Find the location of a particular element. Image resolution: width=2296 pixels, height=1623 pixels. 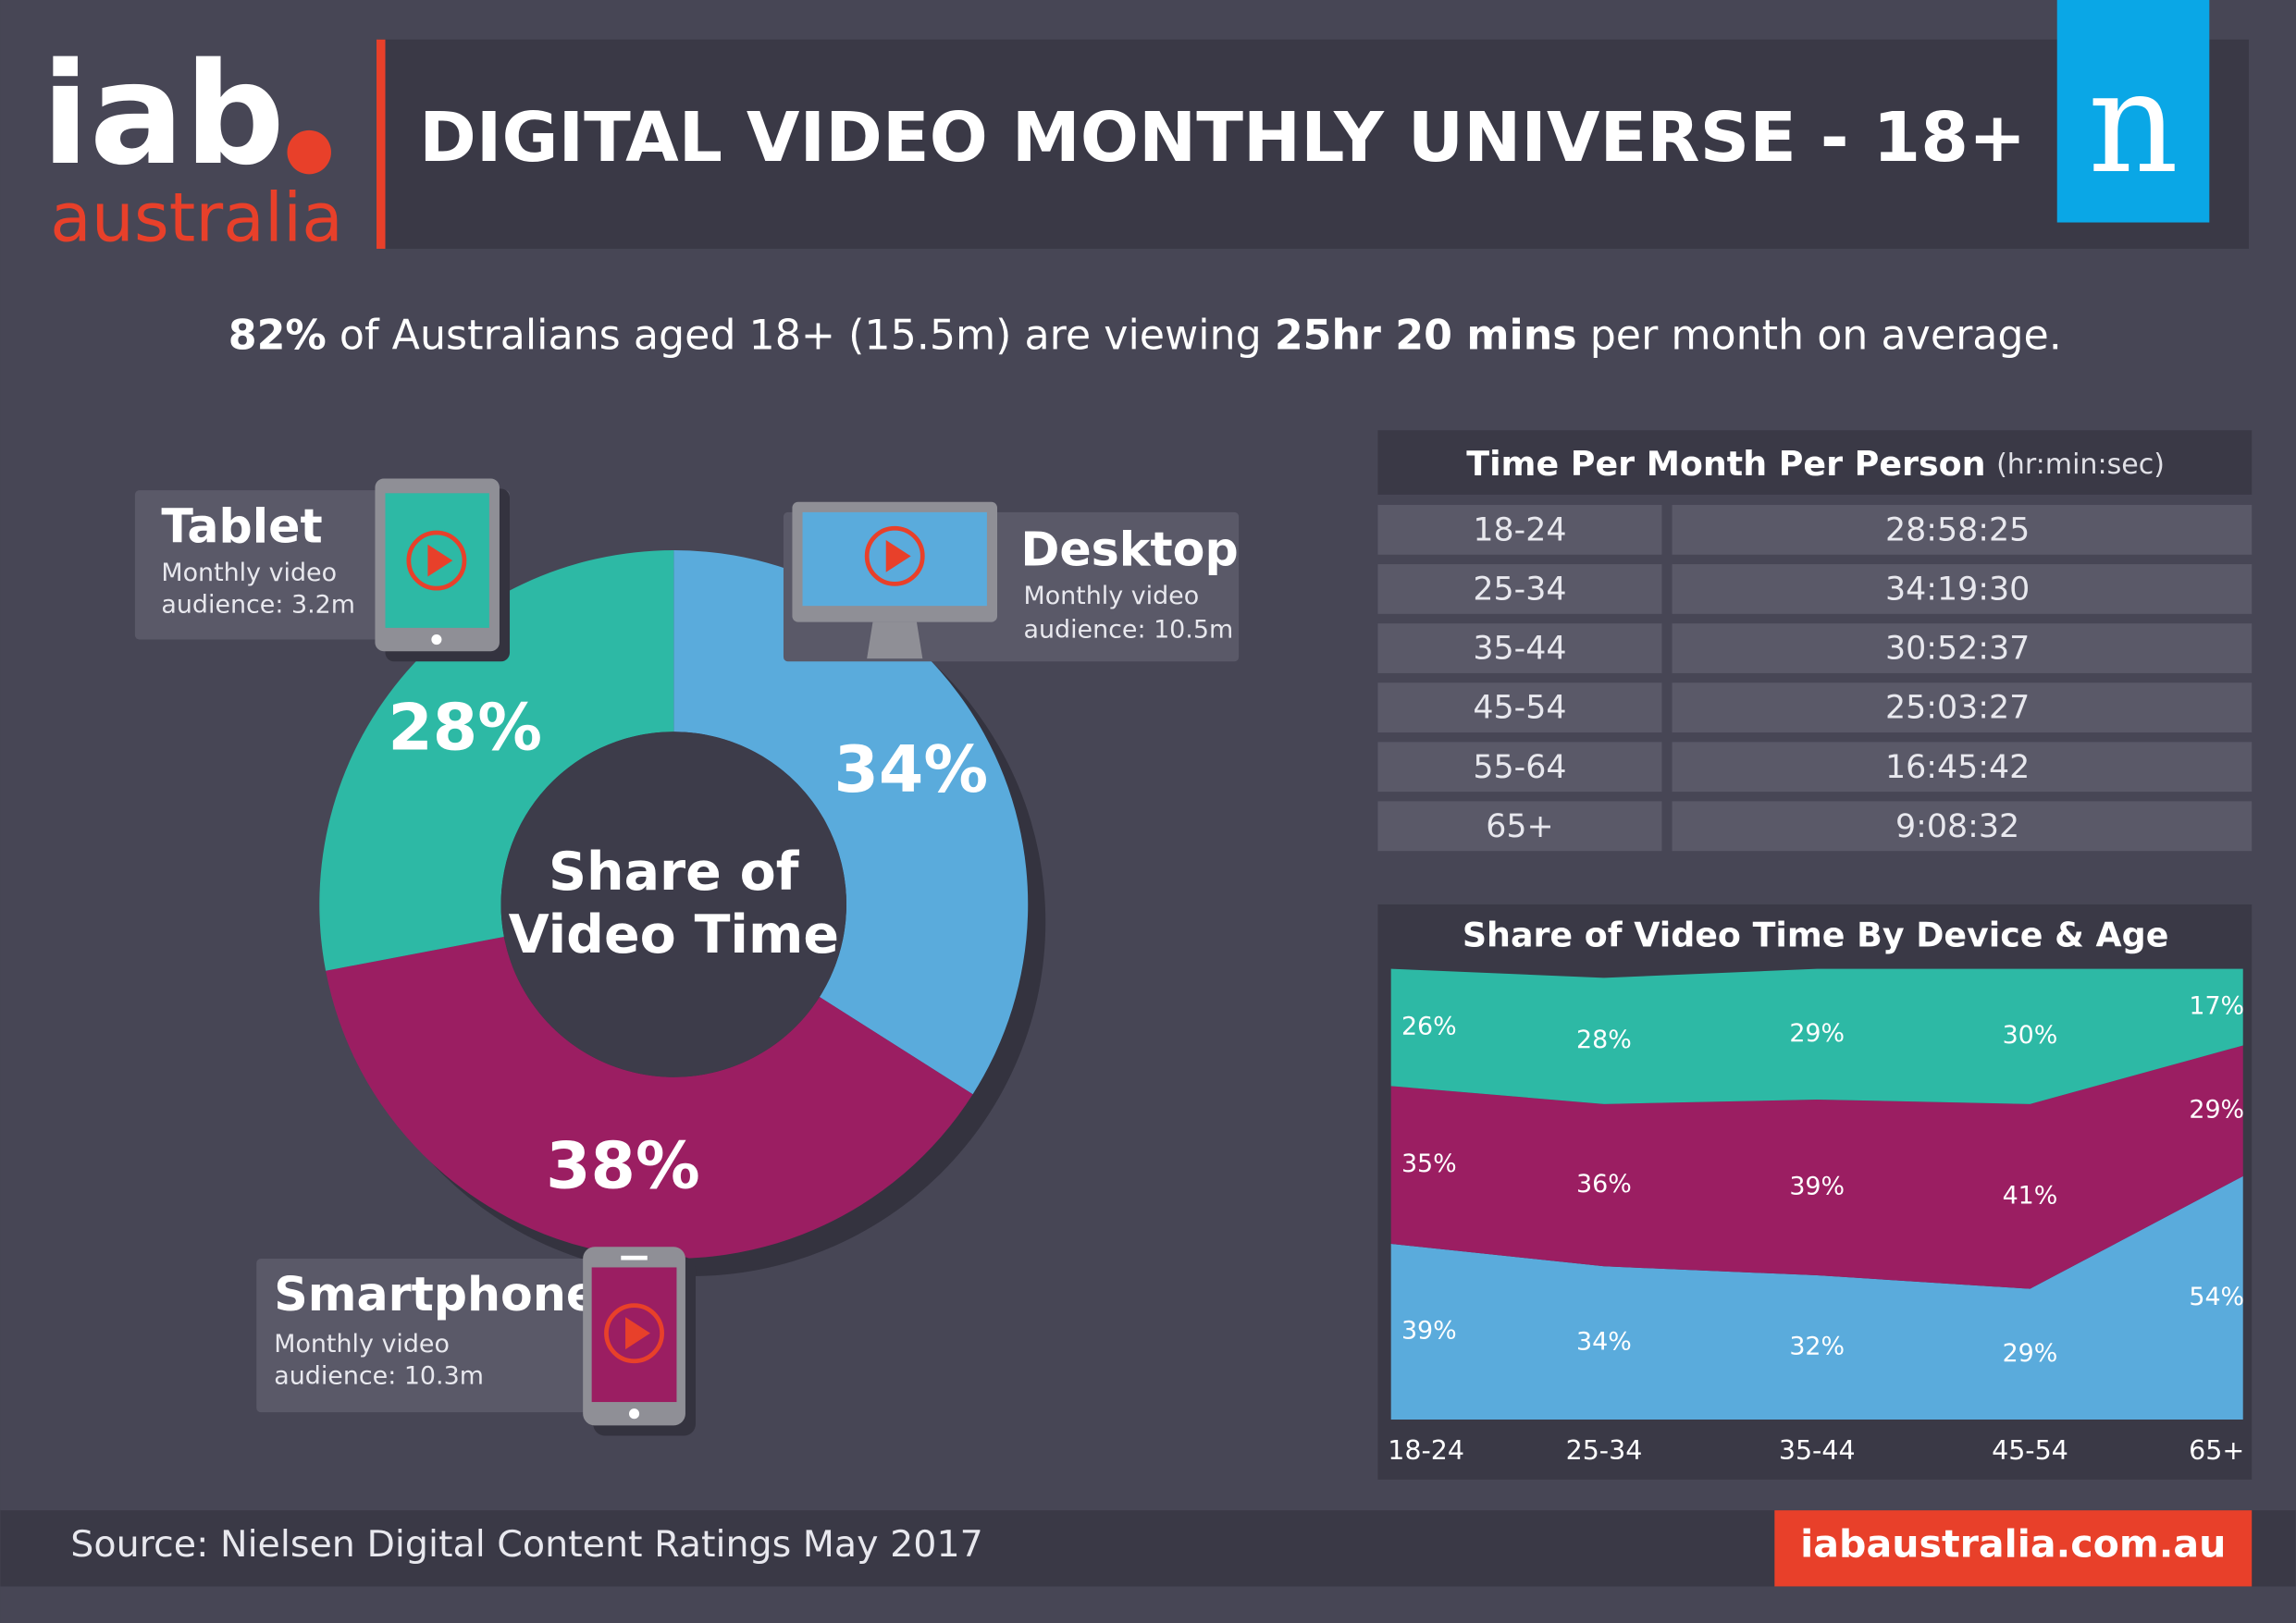

logo-sub: australia is located at coordinates (196, 218).